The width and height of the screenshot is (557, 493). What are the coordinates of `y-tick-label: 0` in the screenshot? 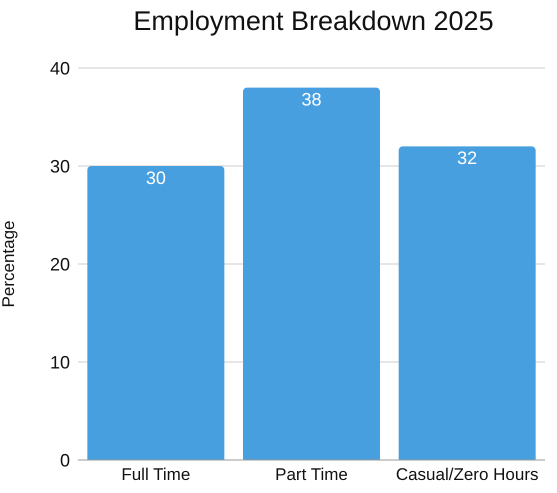 It's located at (65, 460).